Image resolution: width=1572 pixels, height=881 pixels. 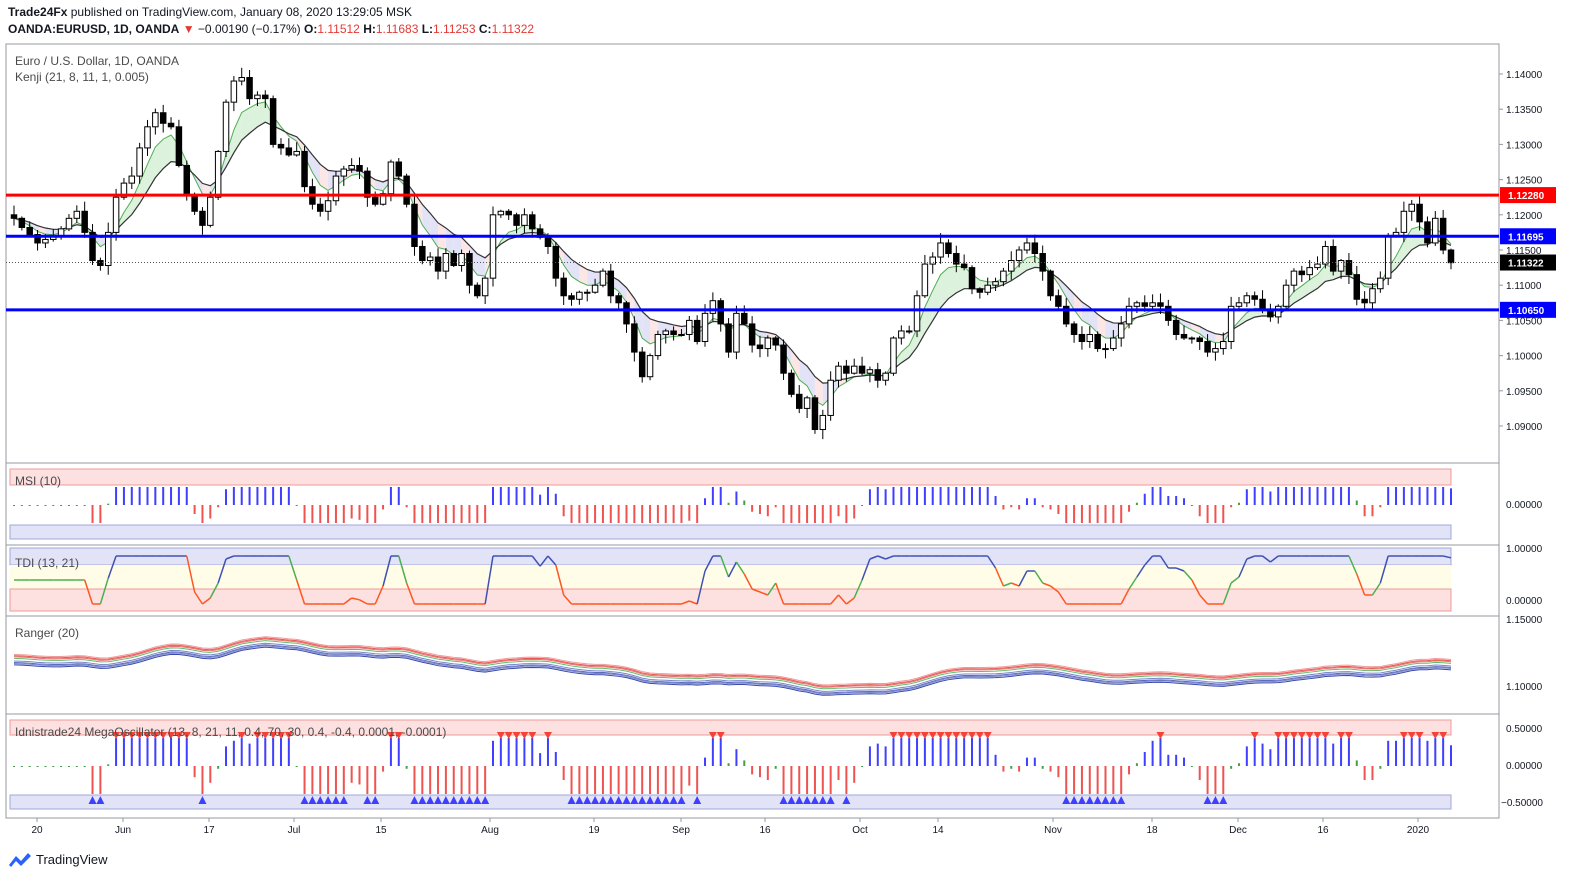 I want to click on msi-upper-band, so click(x=730, y=477).